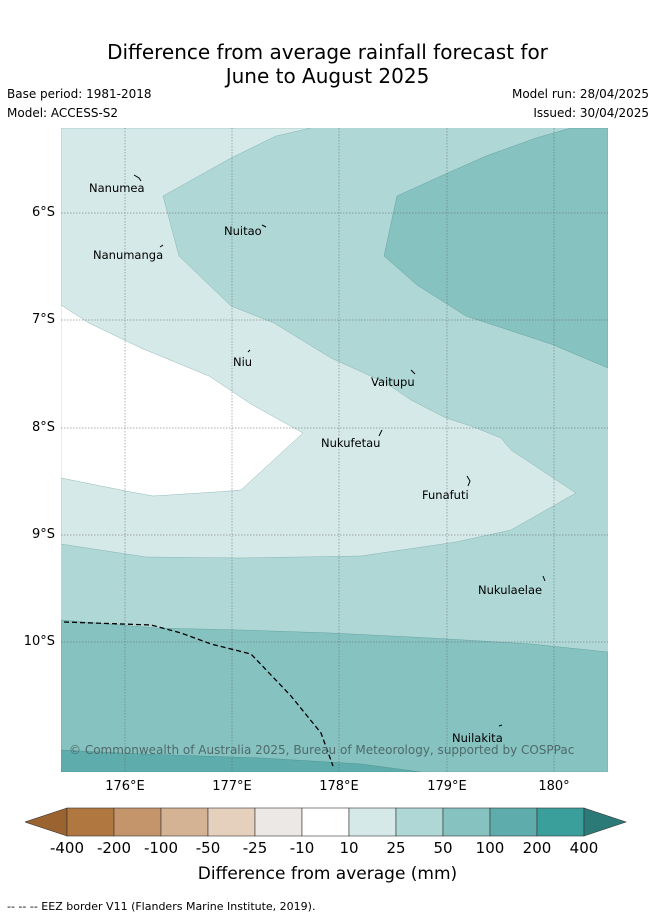  Describe the element at coordinates (396, 848) in the screenshot. I see `colorbar-tick-label: 25` at that location.